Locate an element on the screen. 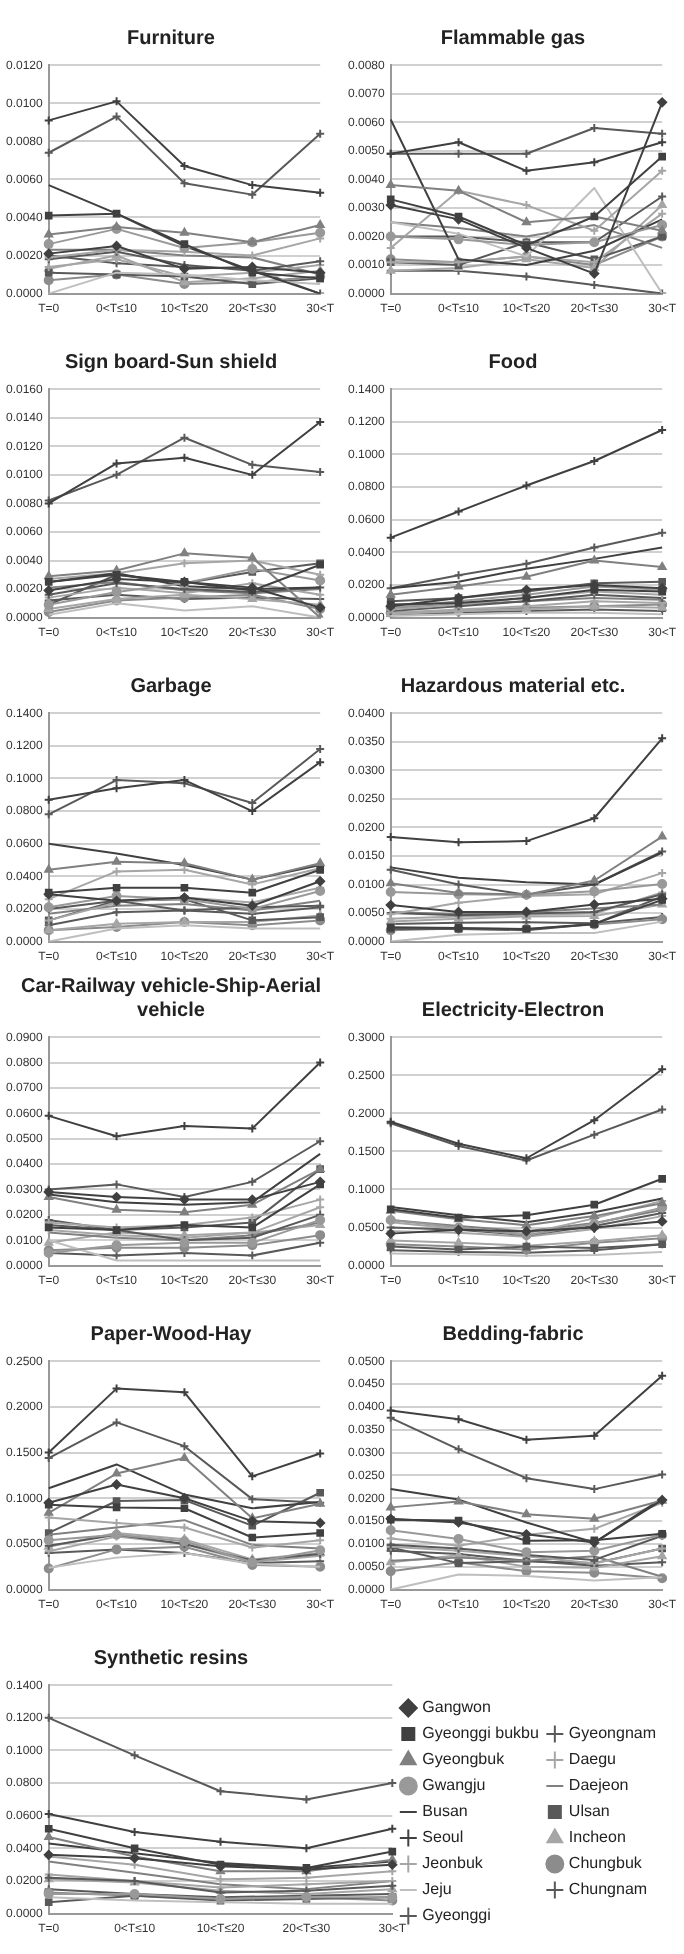 This screenshot has height=1954, width=684. legend-label: Seoul is located at coordinates (443, 1837).